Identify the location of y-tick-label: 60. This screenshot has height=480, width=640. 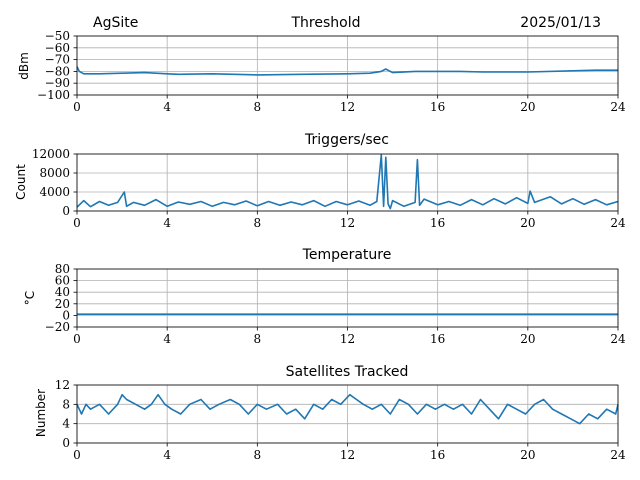
(62, 281).